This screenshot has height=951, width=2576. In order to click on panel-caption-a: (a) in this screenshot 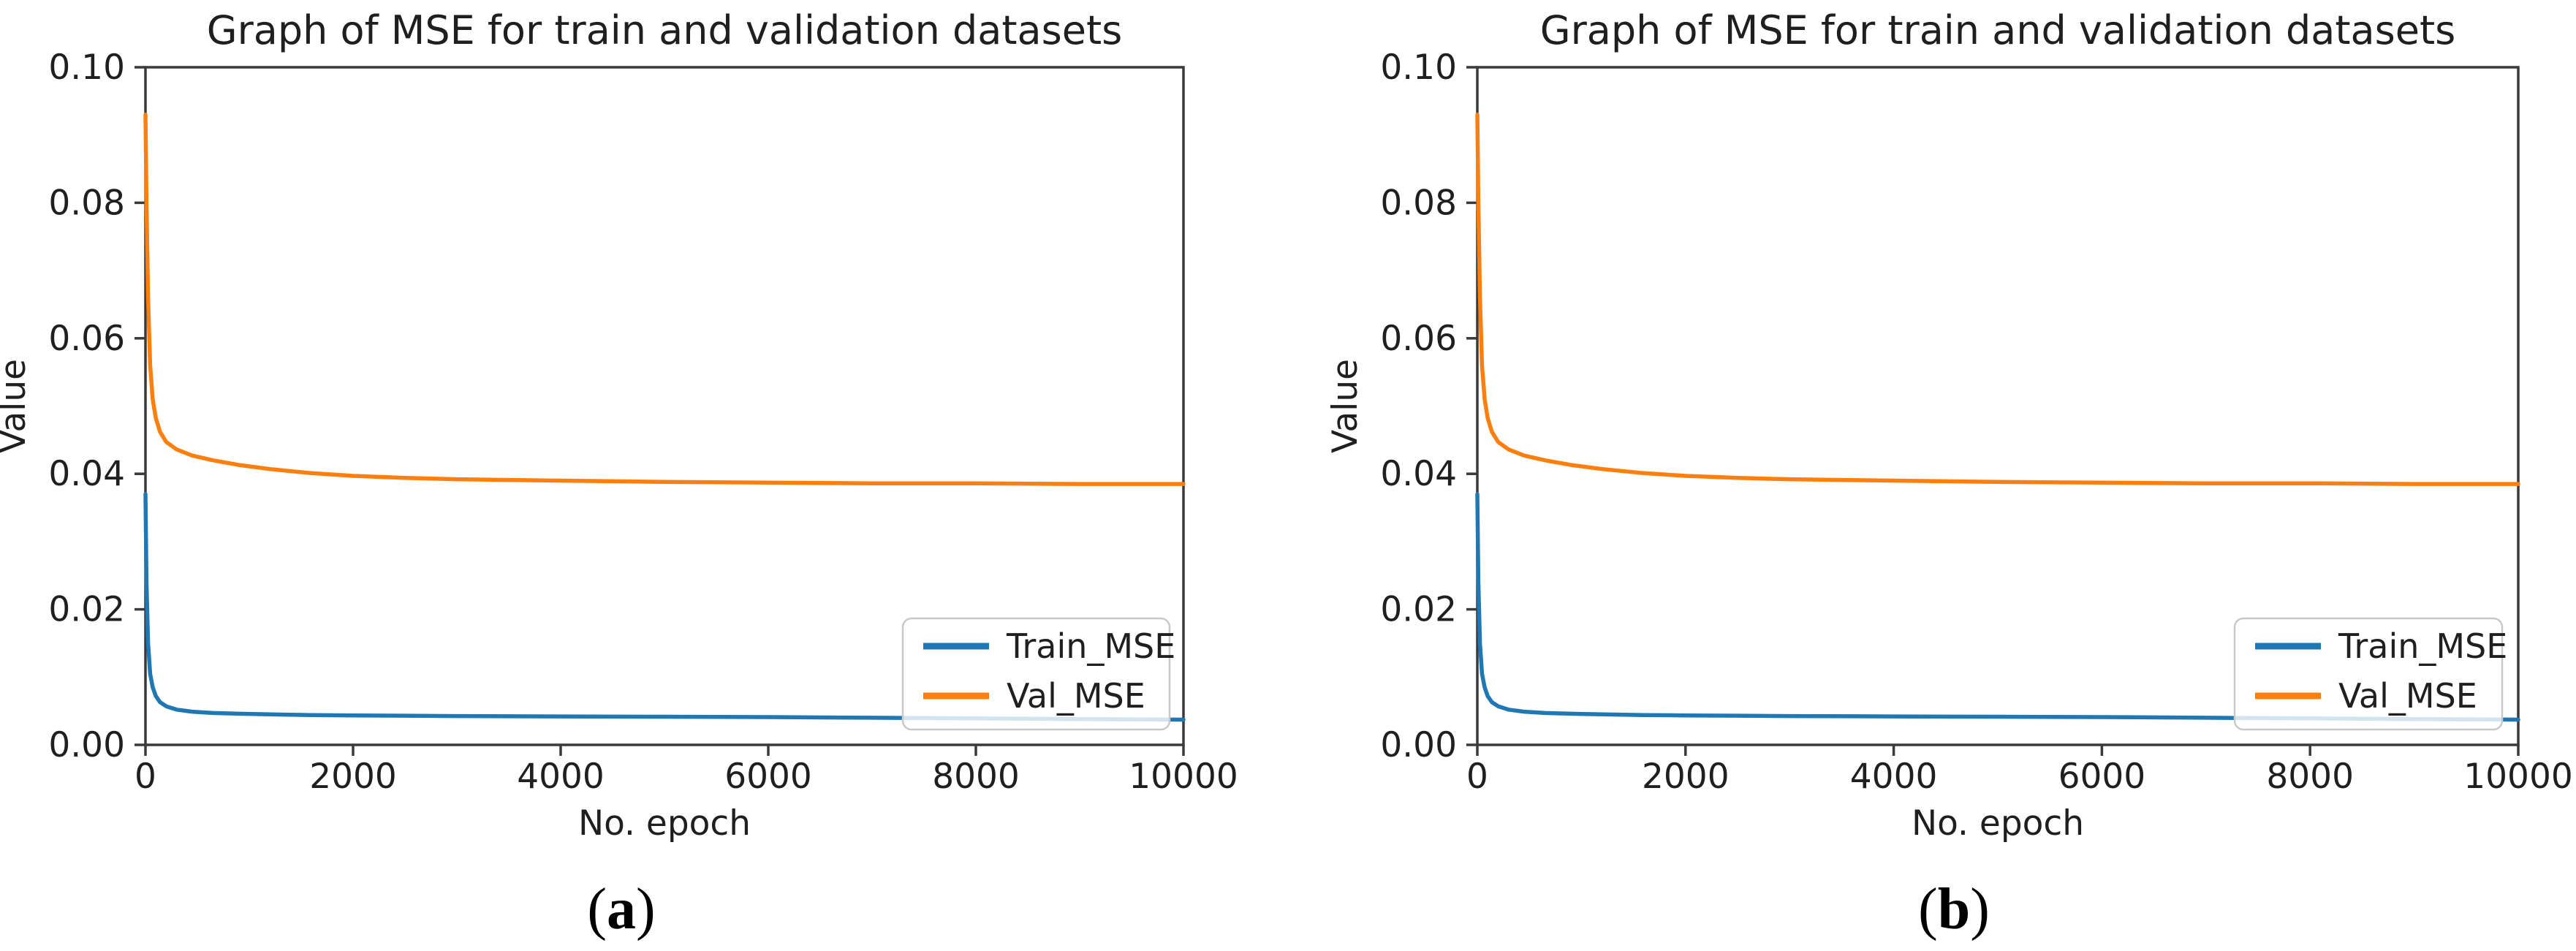, I will do `click(621, 909)`.